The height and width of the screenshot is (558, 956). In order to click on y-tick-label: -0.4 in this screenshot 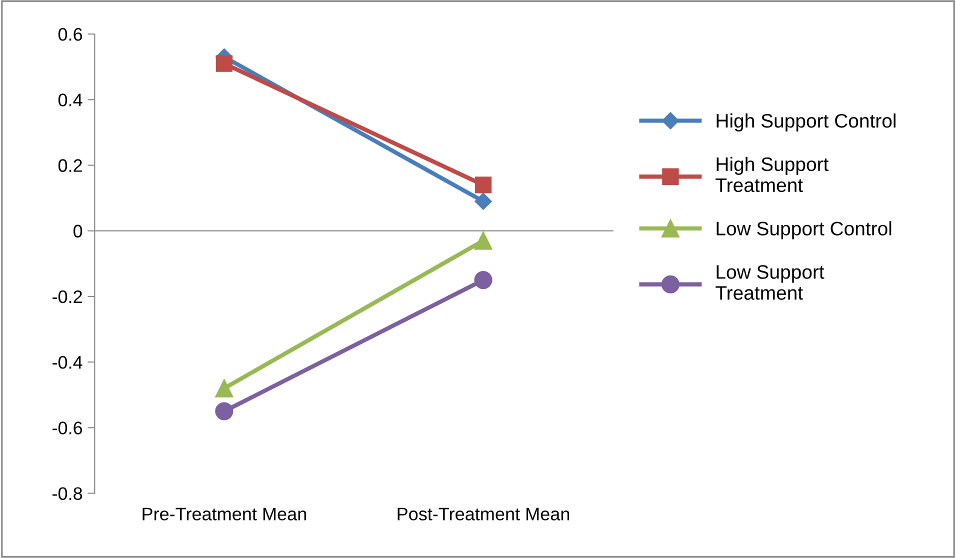, I will do `click(67, 362)`.